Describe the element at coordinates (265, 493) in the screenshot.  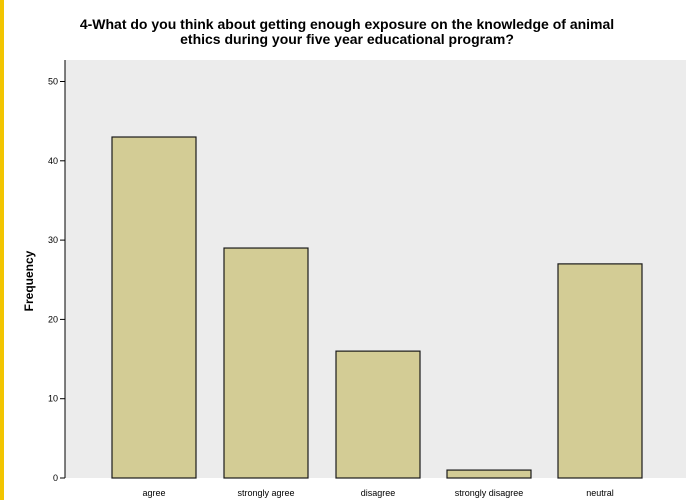
I see `x-tick-label: strongly agree` at that location.